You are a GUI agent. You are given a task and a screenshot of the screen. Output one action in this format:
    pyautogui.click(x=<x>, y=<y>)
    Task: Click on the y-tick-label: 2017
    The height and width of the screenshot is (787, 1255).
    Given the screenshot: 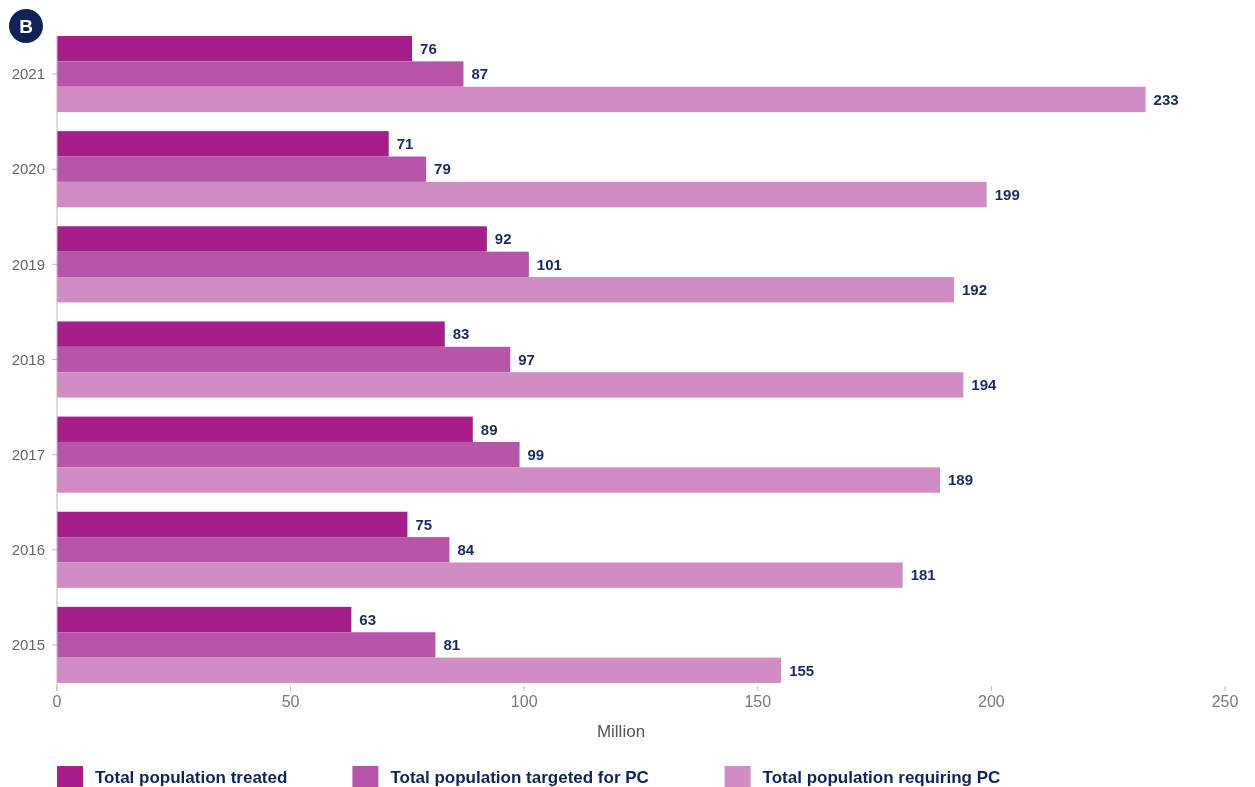 What is the action you would take?
    pyautogui.click(x=28, y=454)
    